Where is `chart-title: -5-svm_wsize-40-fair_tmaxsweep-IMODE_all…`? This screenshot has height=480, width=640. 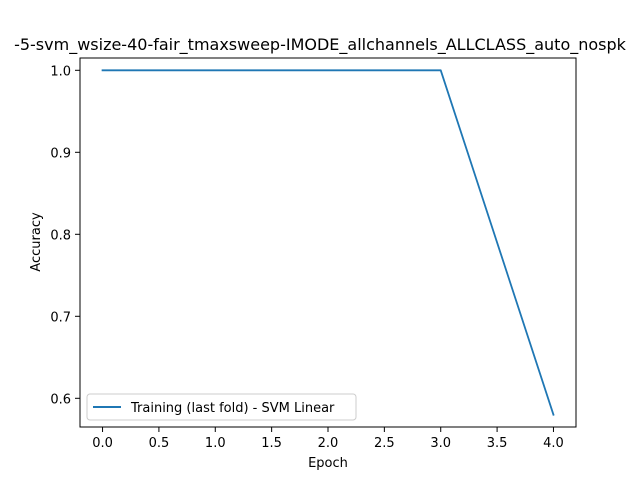 chart-title: -5-svm_wsize-40-fair_tmaxsweep-IMODE_all… is located at coordinates (320, 45).